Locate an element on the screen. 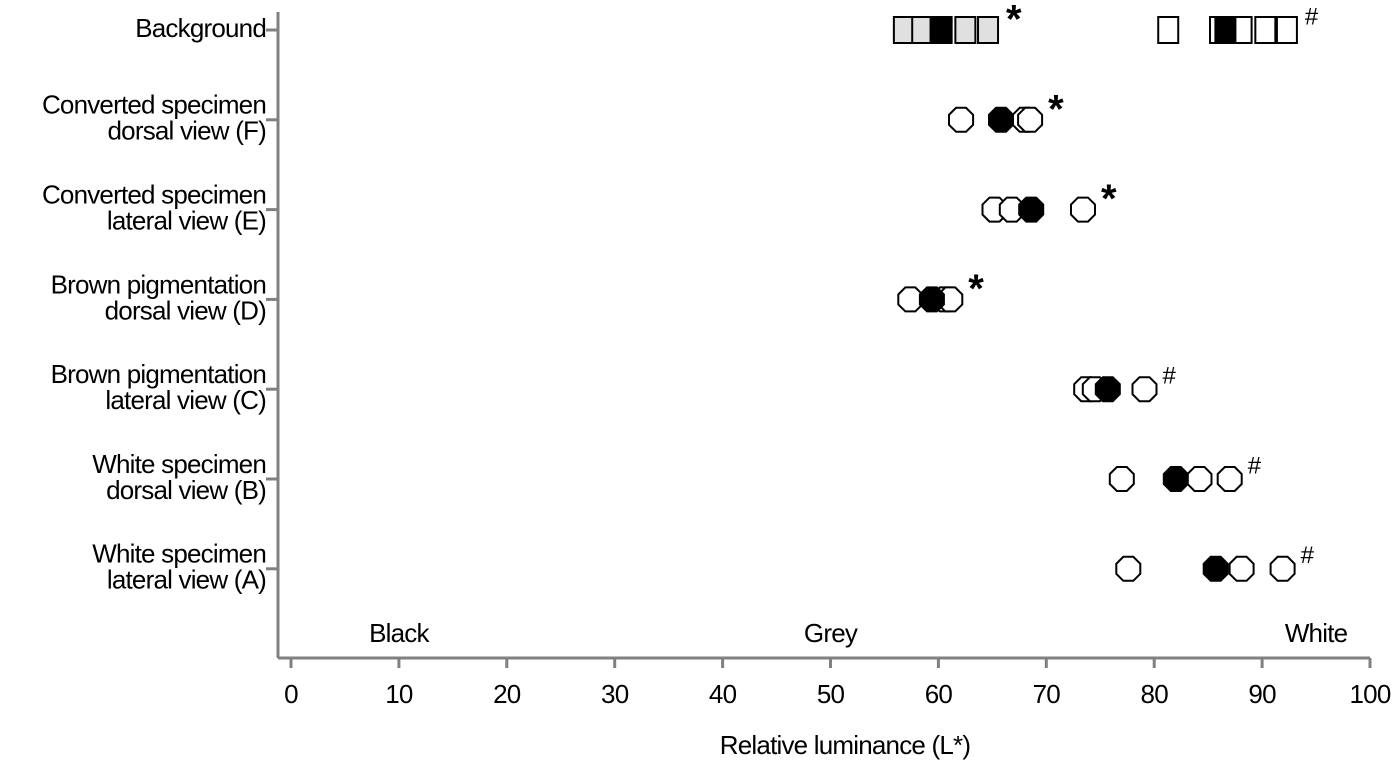 The width and height of the screenshot is (1400, 771). x-tick-label: 0 is located at coordinates (291, 694).